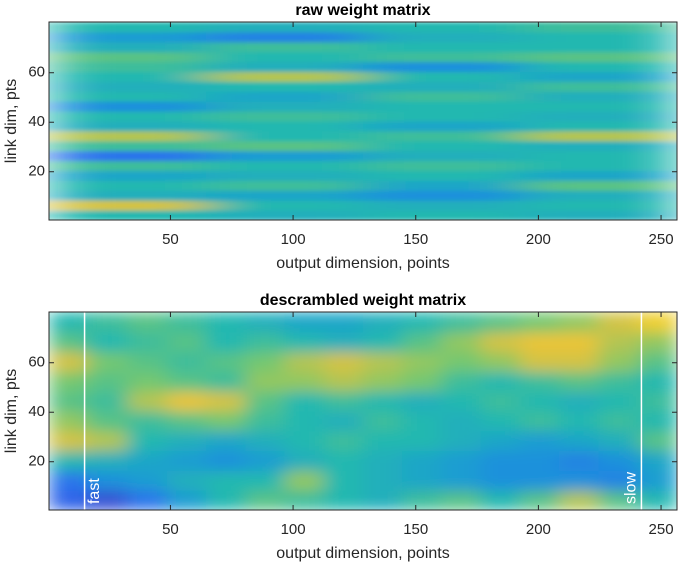 Image resolution: width=678 pixels, height=570 pixels. I want to click on x-axis-label: output dimension, points, so click(362, 553).